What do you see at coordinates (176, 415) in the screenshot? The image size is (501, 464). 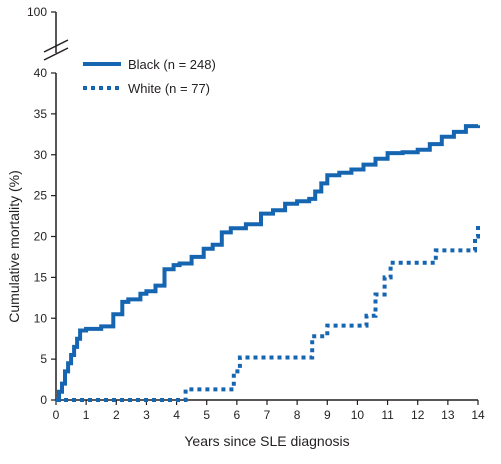 I see `x-tick-label: 4` at bounding box center [176, 415].